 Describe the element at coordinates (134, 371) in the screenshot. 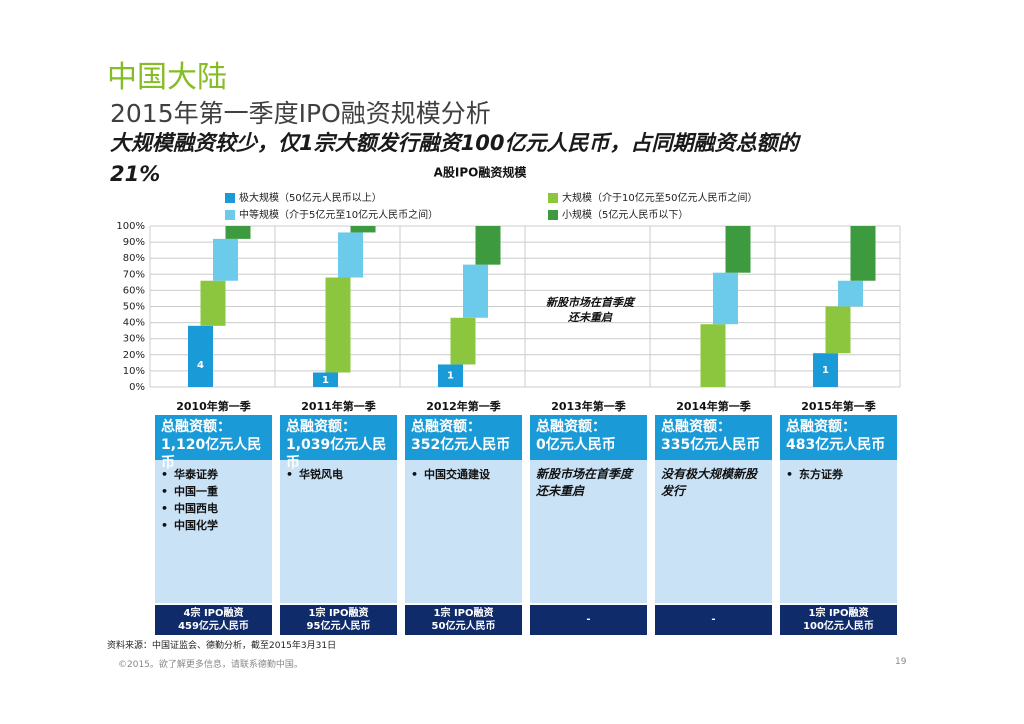

I see `y-tick-label: 10%` at that location.